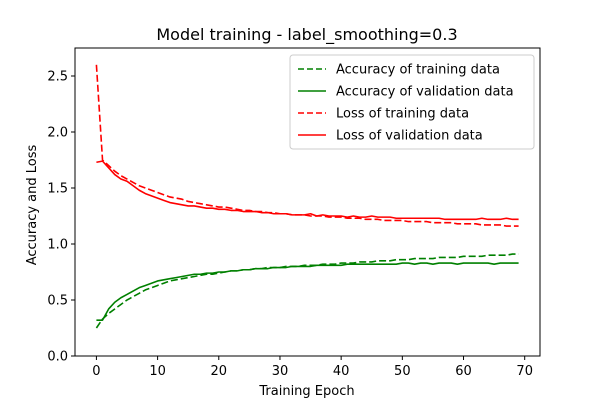 Image resolution: width=600 pixels, height=400 pixels. I want to click on x-tick-label: 70, so click(524, 371).